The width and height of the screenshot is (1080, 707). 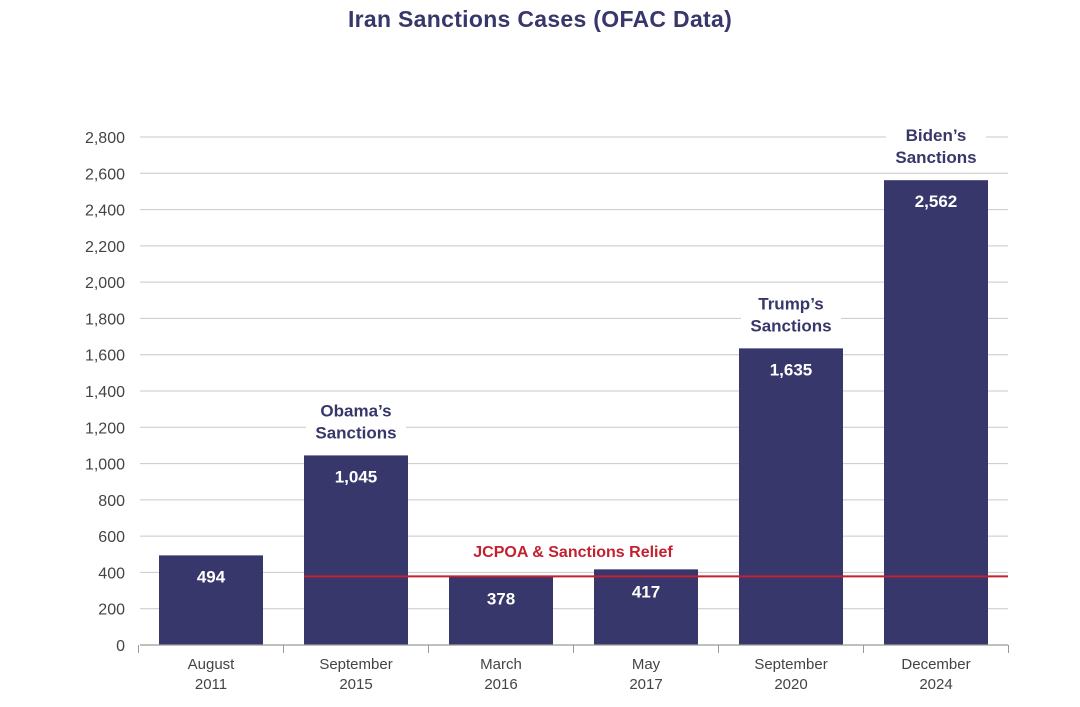 What do you see at coordinates (646, 591) in the screenshot?
I see `bar-value-label: 417` at bounding box center [646, 591].